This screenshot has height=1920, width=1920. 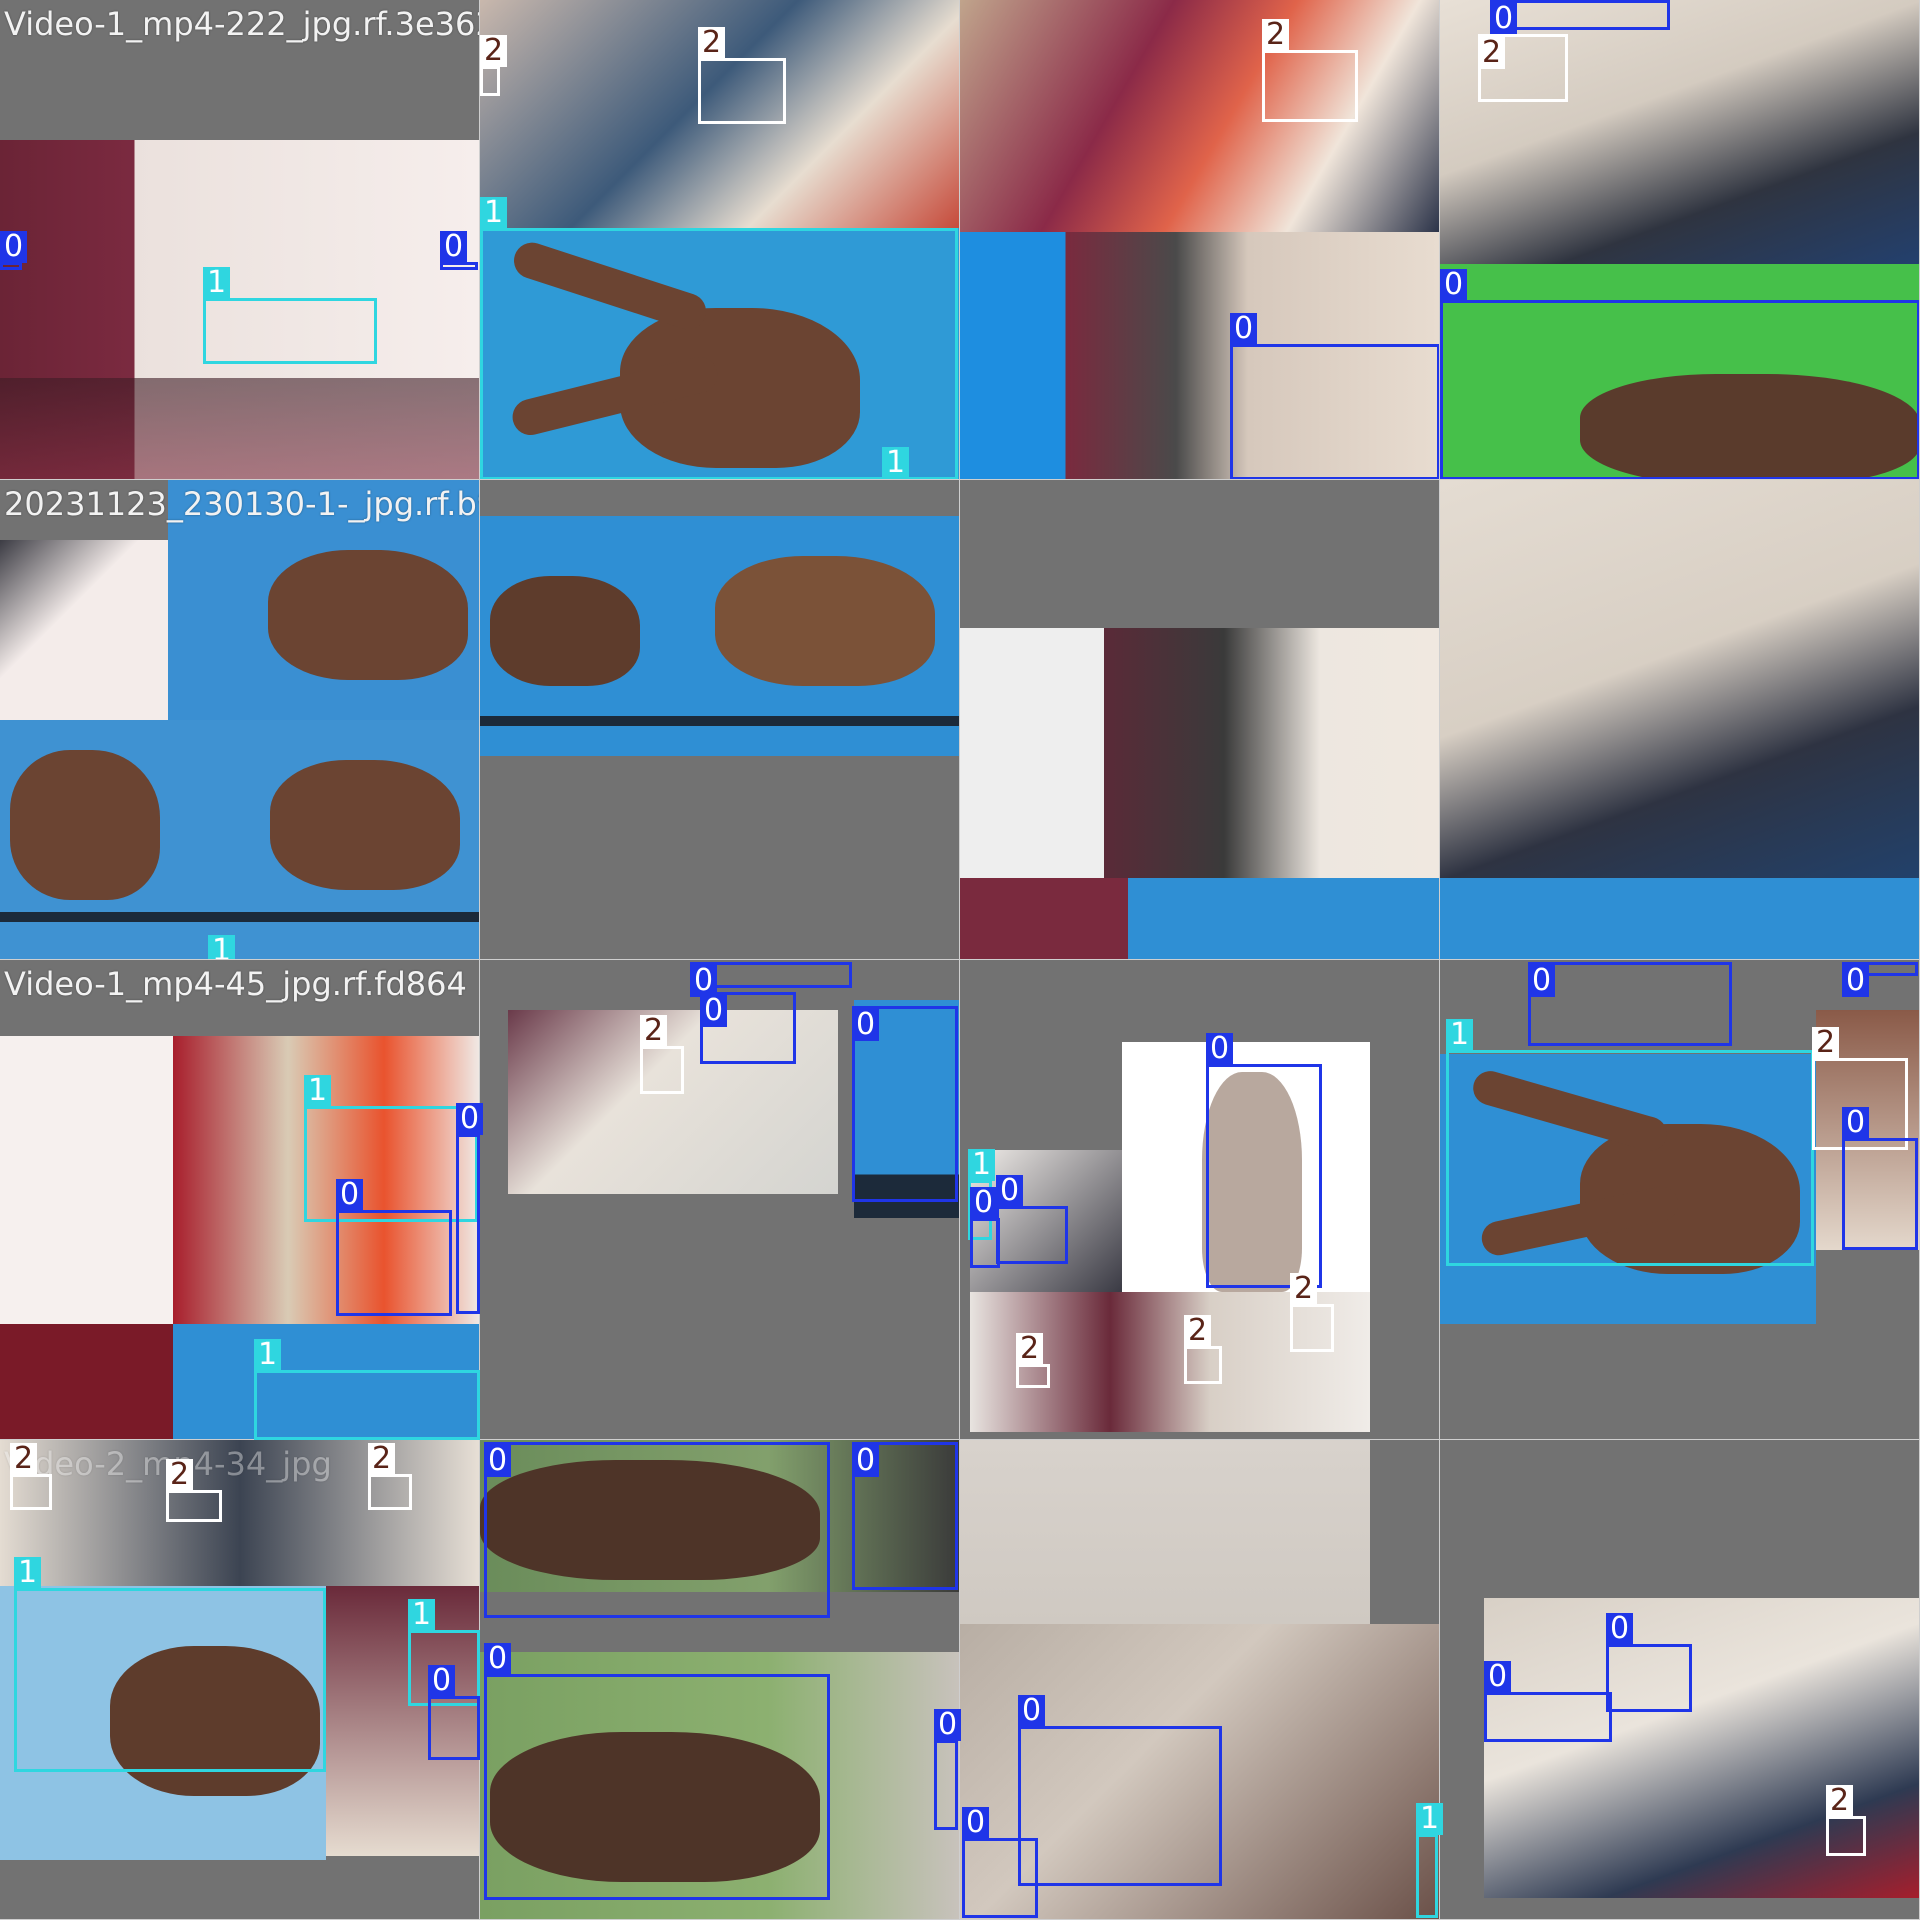 I want to click on mosaic-tile: 20231123_jpg.rf.e3a, so click(x=720, y=1200).